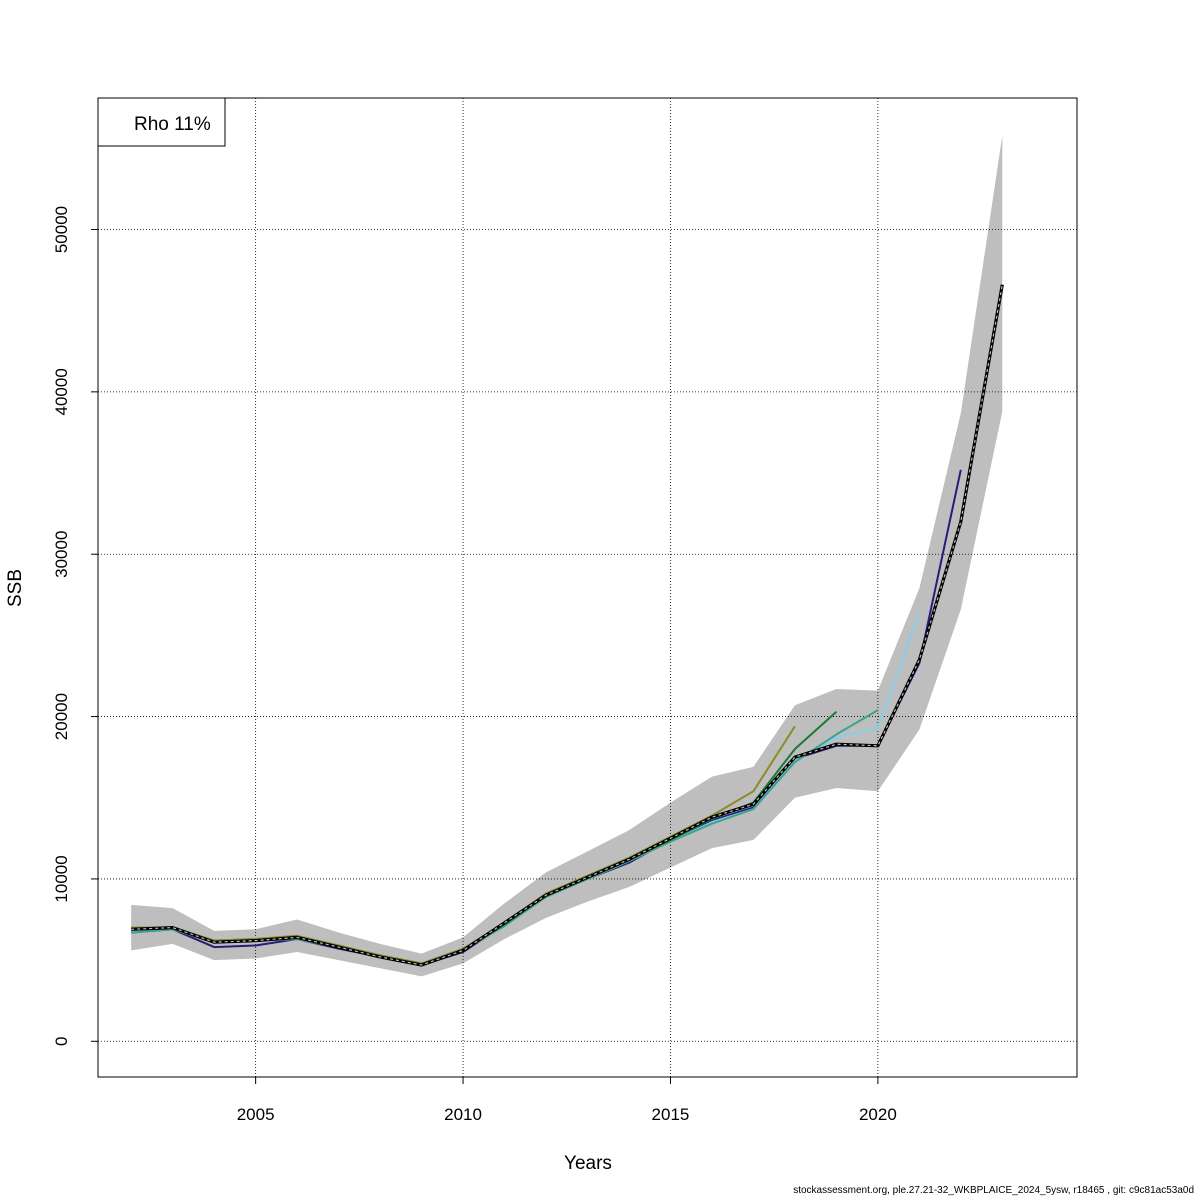 The width and height of the screenshot is (1200, 1200). I want to click on y-axis-title: SSB, so click(15, 588).